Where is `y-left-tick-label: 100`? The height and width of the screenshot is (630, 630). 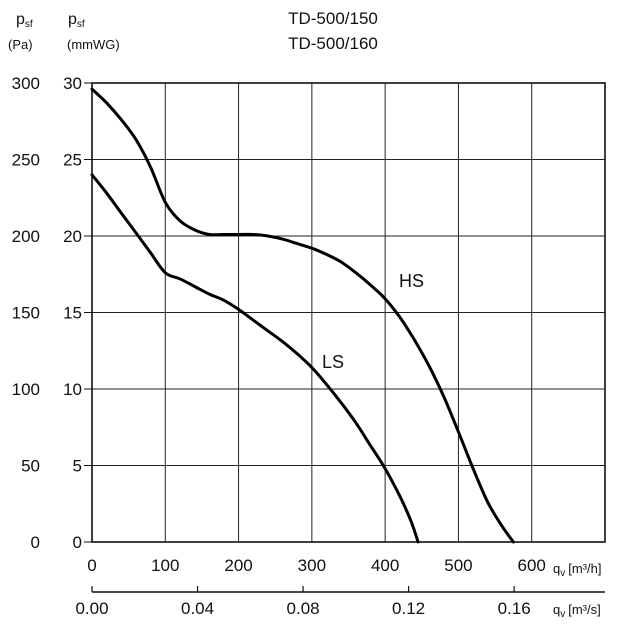 y-left-tick-label: 100 is located at coordinates (26, 389).